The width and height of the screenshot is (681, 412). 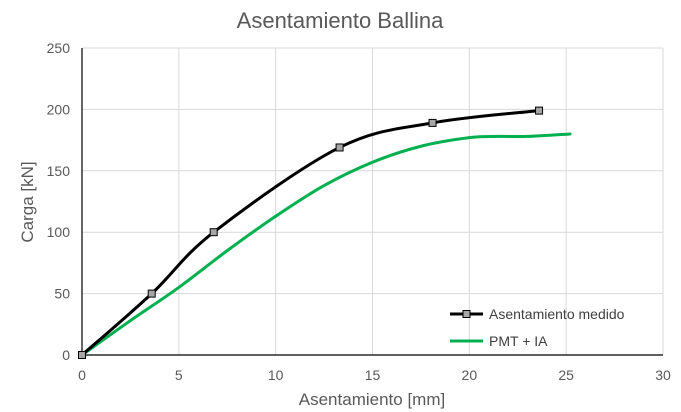 I want to click on x-axis-title: Asentamiento [mm], so click(x=372, y=399).